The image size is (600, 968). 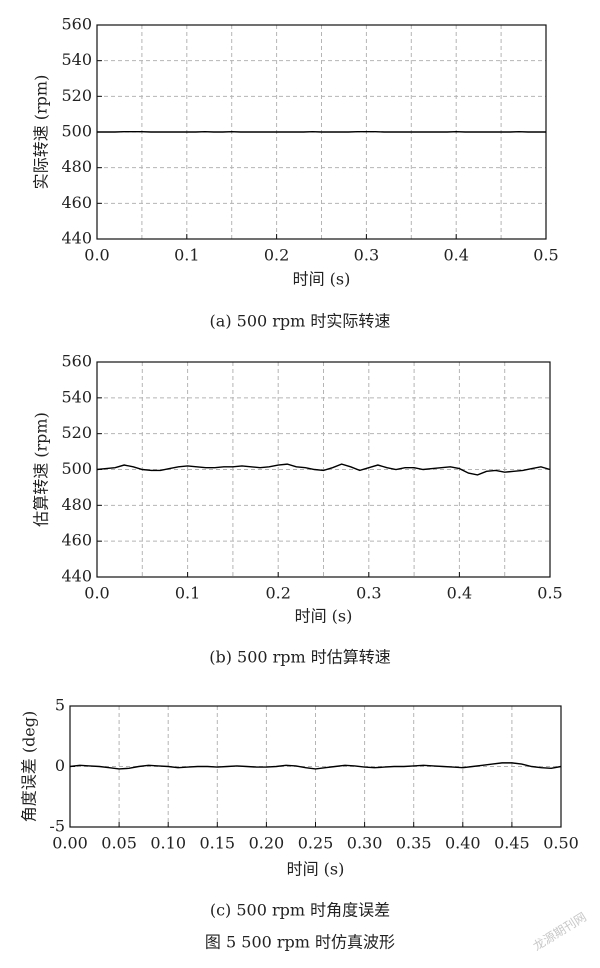 What do you see at coordinates (560, 932) in the screenshot?
I see `watermark: 龙源期刊网` at bounding box center [560, 932].